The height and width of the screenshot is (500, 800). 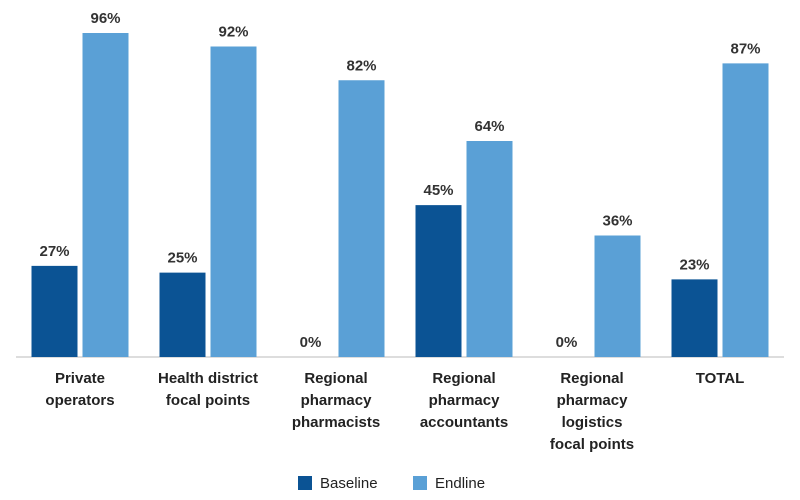 I want to click on x-tick-label: Regional pharmacy pharmacists, so click(x=336, y=400).